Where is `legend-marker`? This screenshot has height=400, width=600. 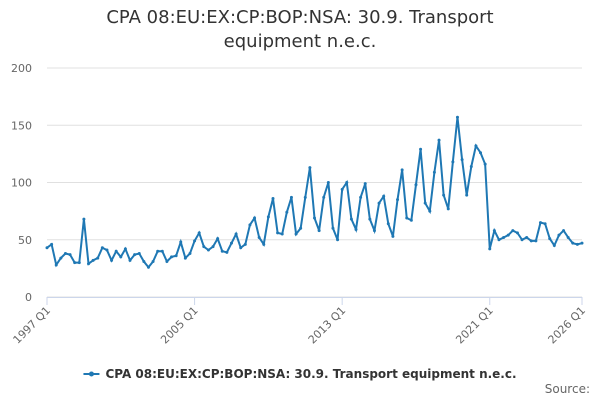 legend-marker is located at coordinates (91, 374).